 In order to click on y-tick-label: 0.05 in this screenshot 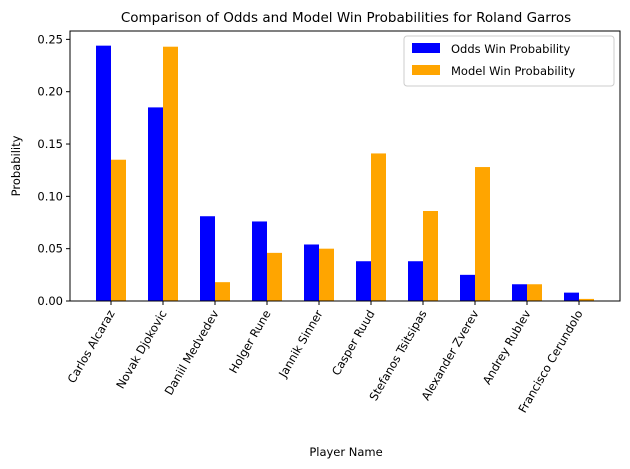, I will do `click(50, 249)`.